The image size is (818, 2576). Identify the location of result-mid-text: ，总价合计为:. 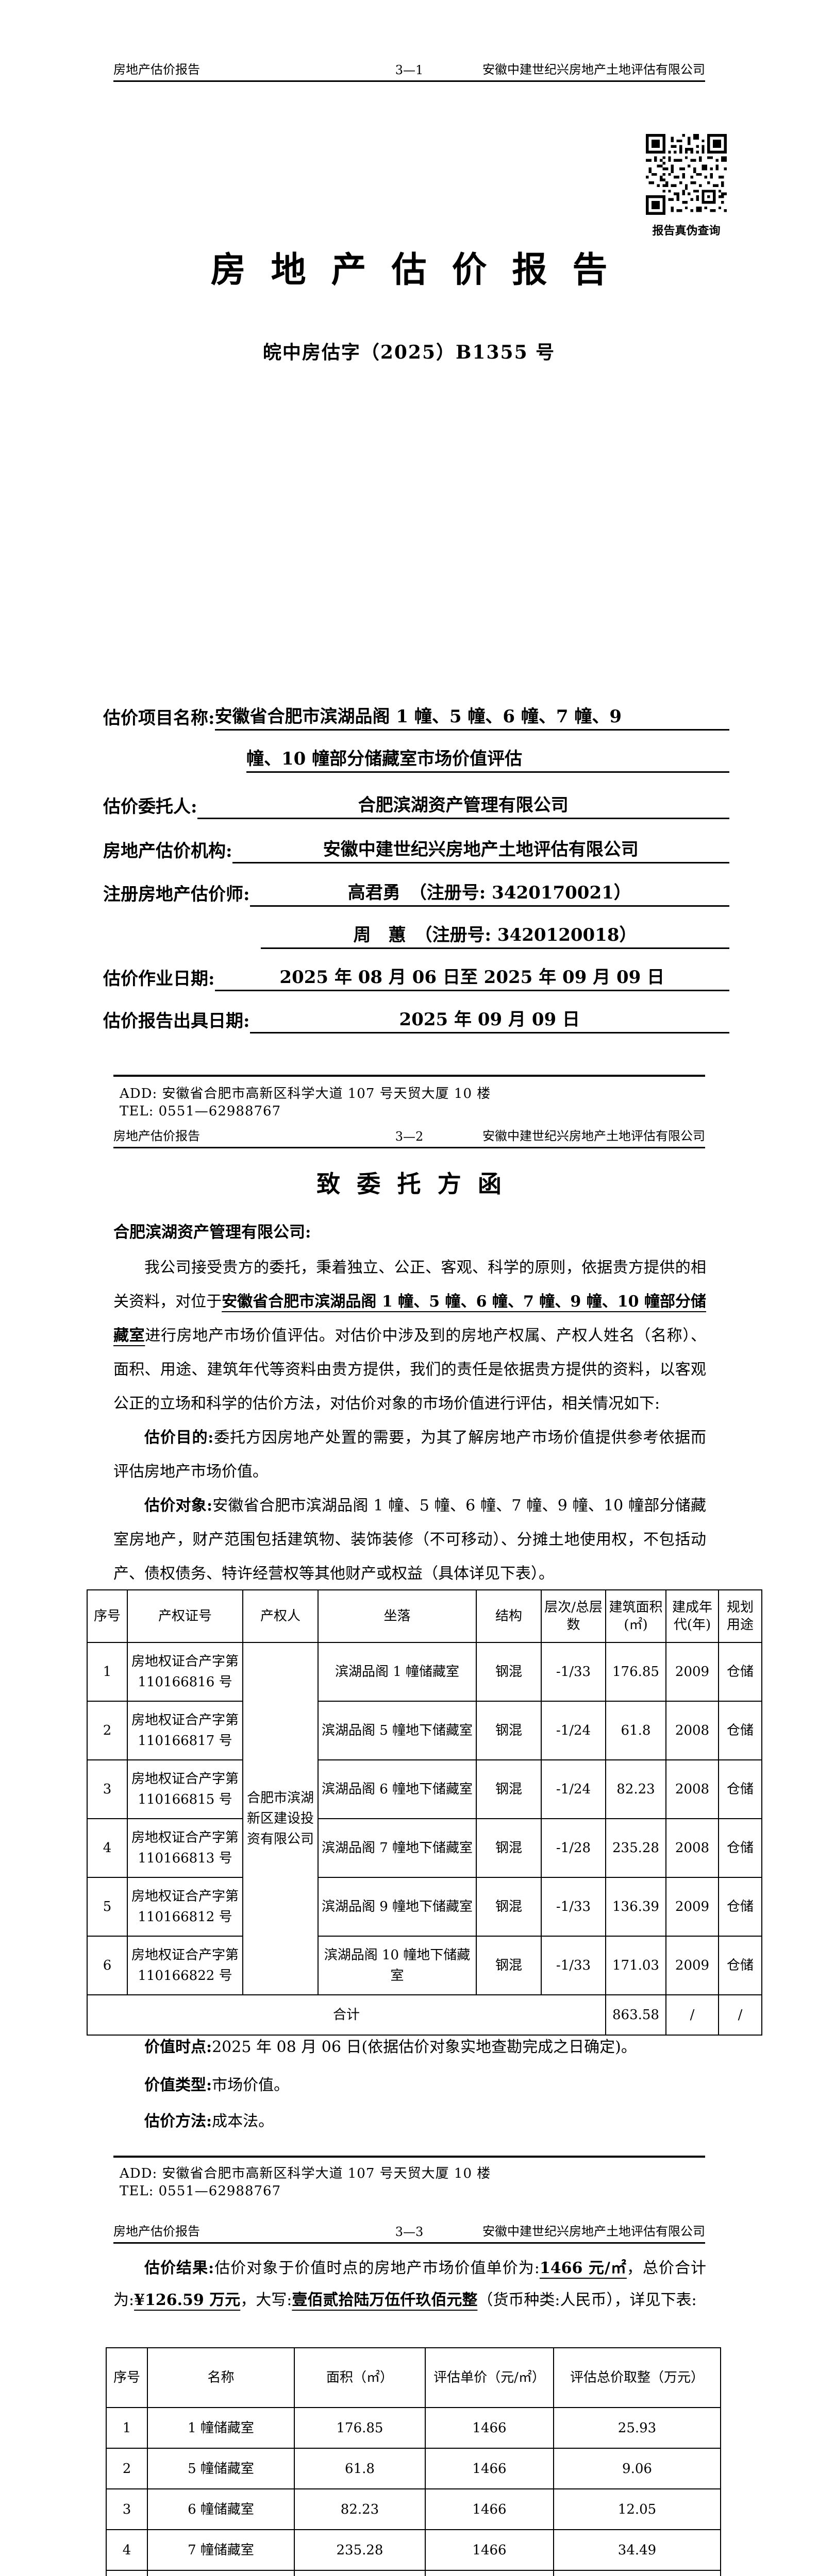
(409, 2284).